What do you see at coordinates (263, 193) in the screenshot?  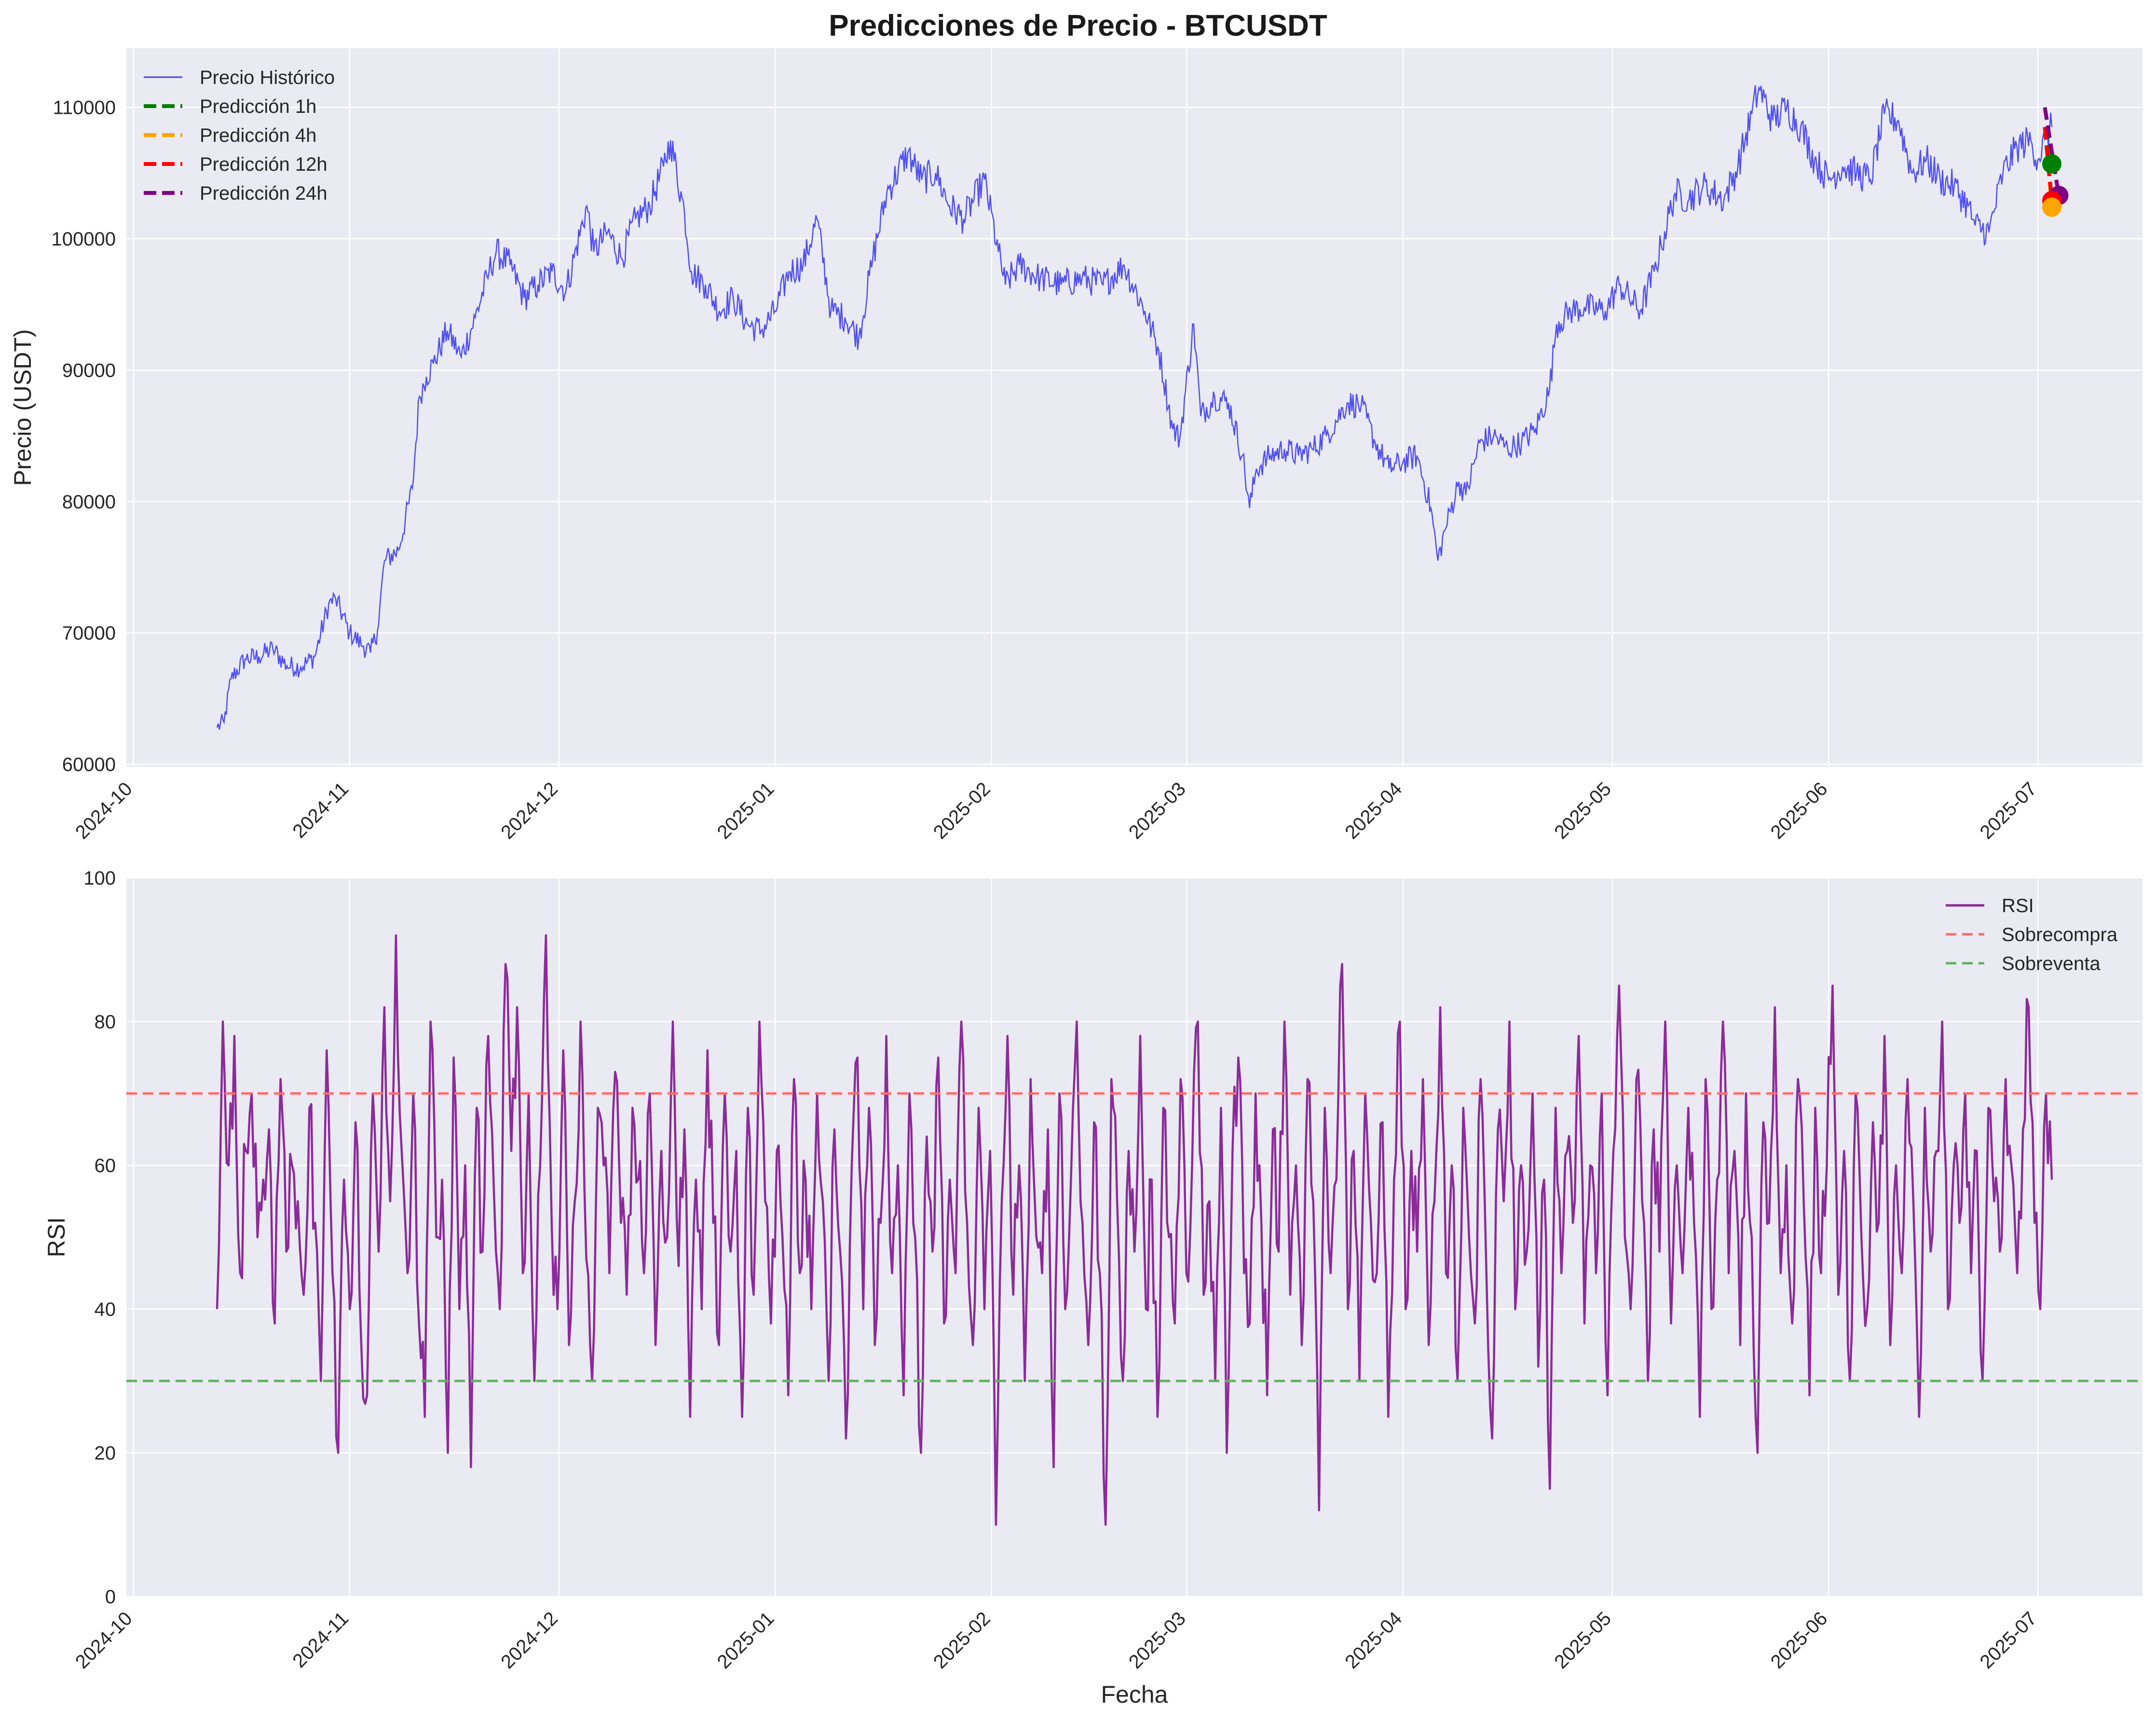 I see `legend-label: Predicción 24h` at bounding box center [263, 193].